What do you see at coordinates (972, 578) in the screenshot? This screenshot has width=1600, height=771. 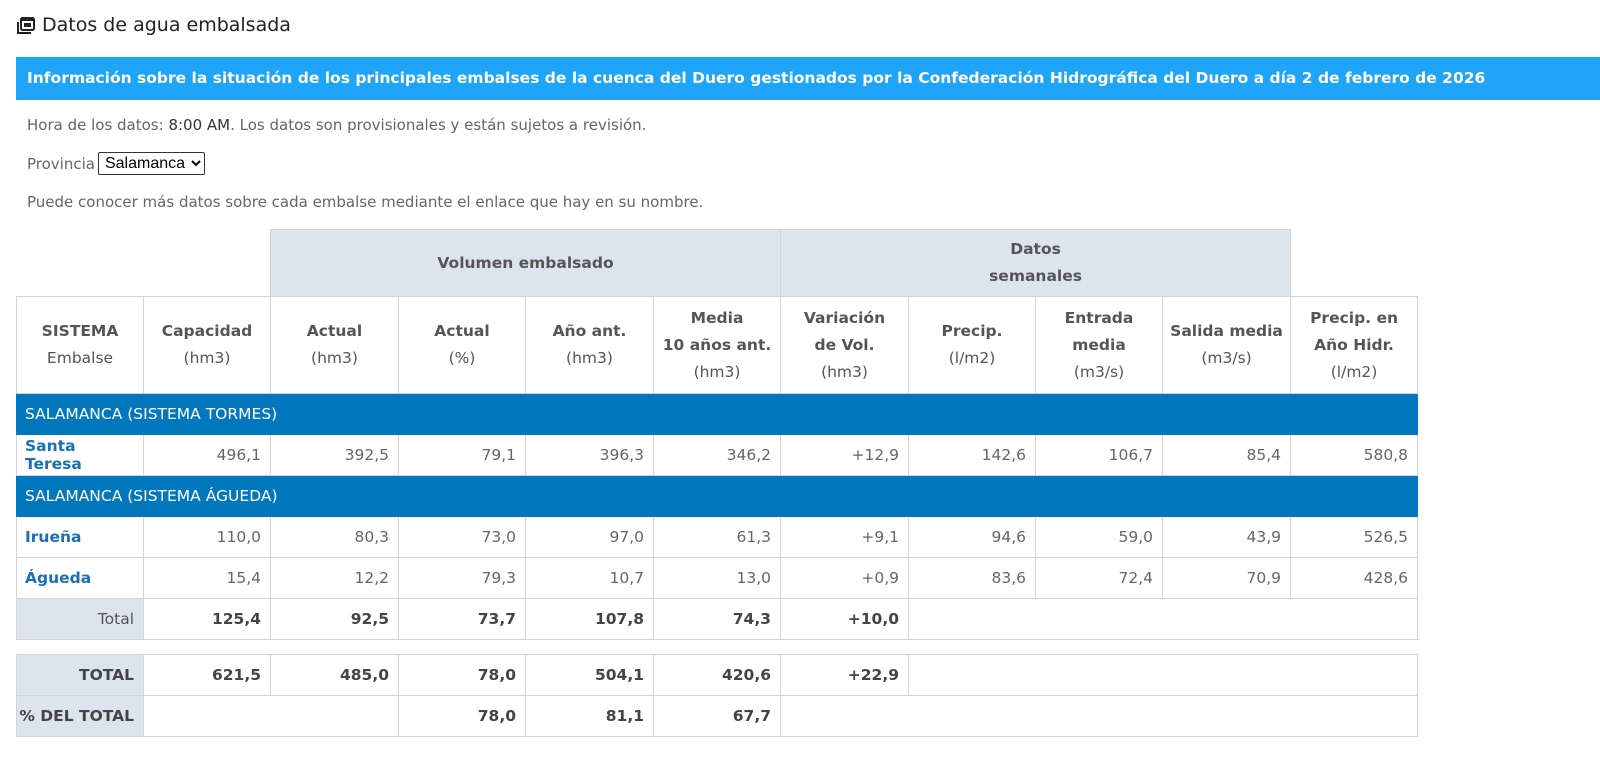 I see `value-cell: 83,6` at bounding box center [972, 578].